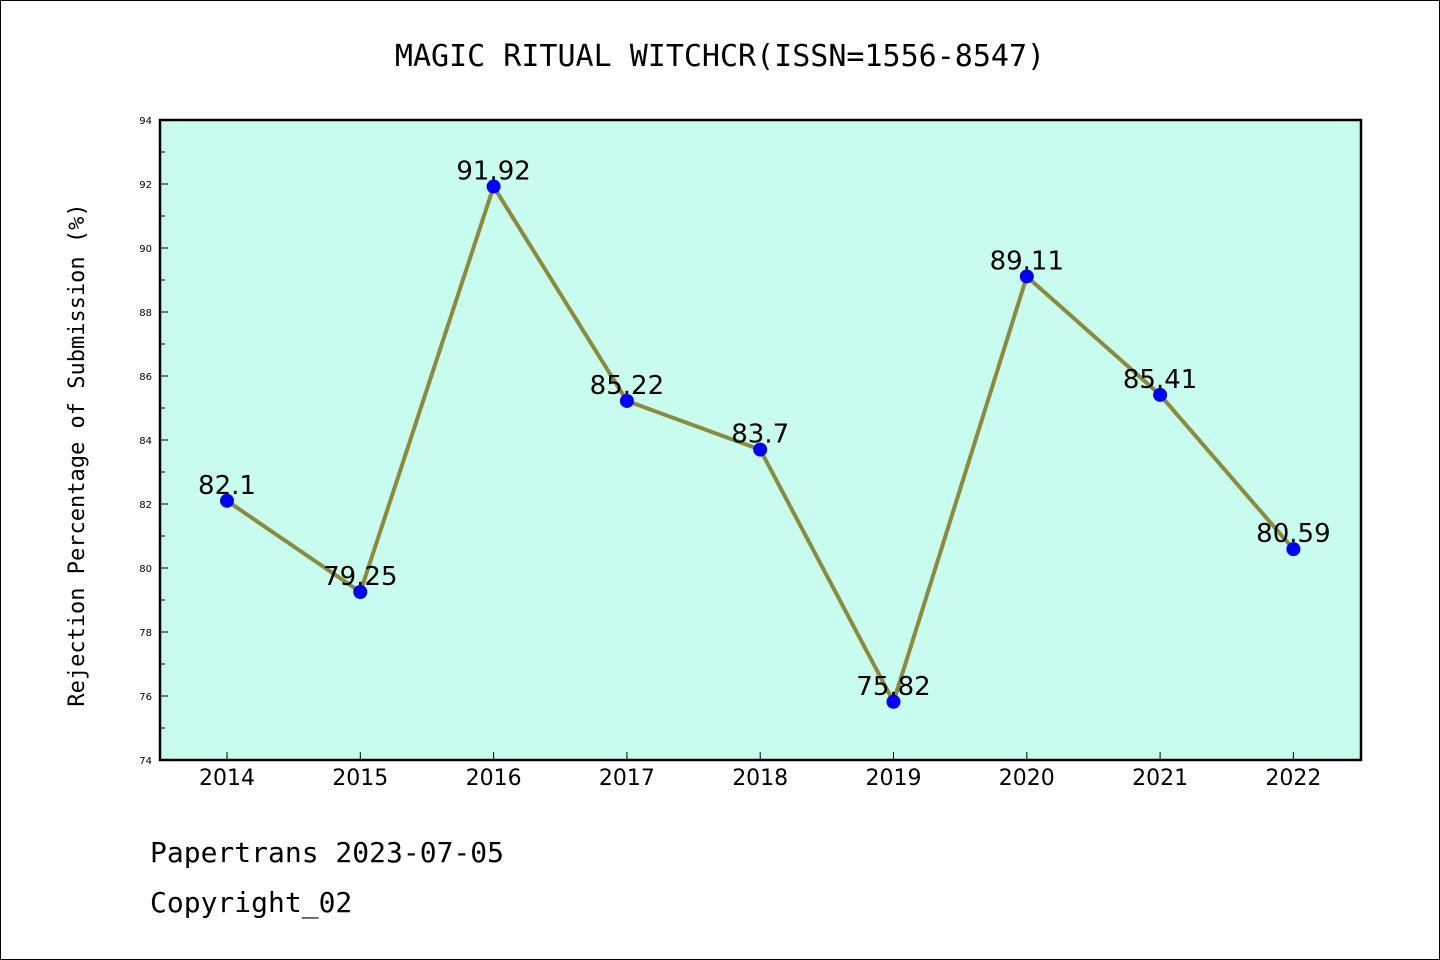 This screenshot has height=960, width=1440. Describe the element at coordinates (145, 377) in the screenshot. I see `y-tick-label: 86` at that location.